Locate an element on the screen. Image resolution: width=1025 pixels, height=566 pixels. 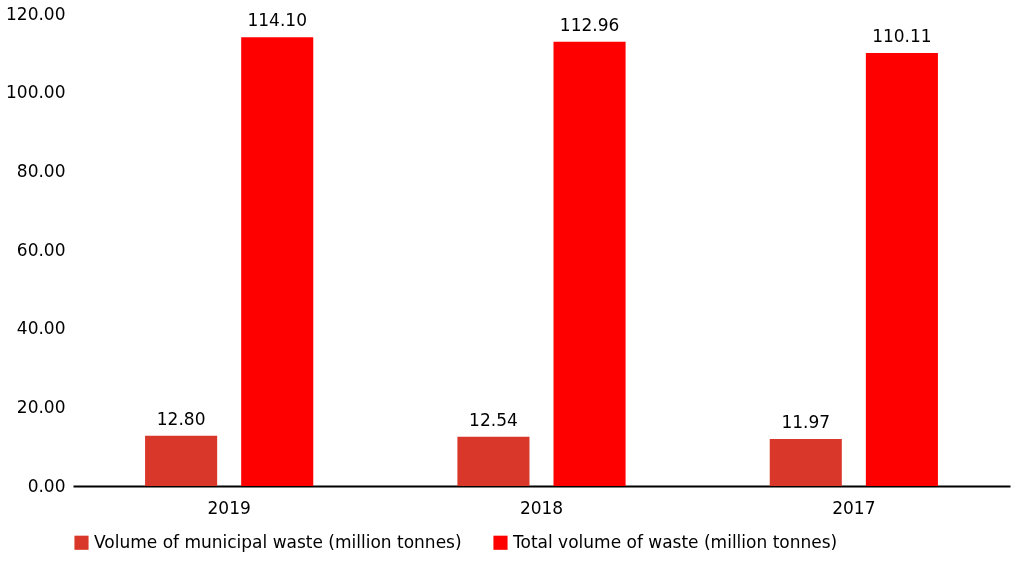
data-label: 12.80 is located at coordinates (181, 418).